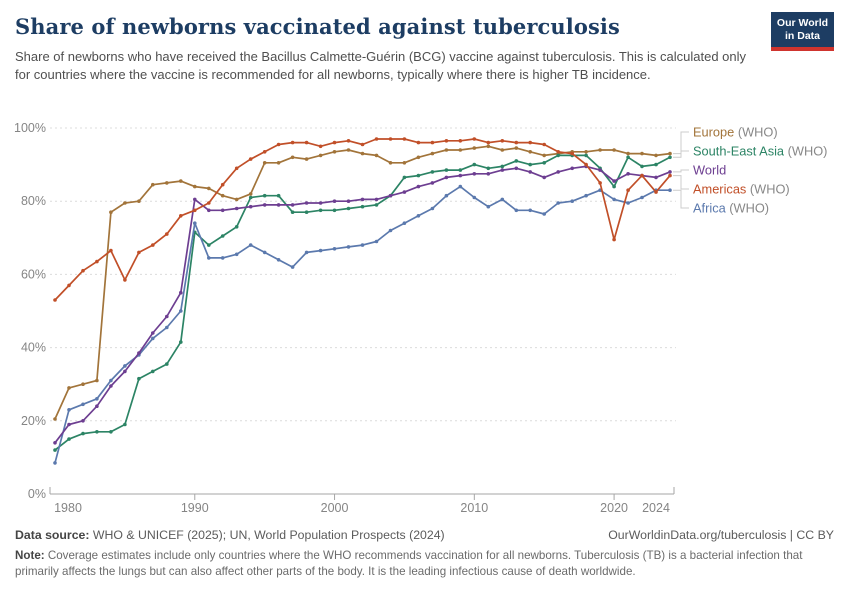  Describe the element at coordinates (721, 535) in the screenshot. I see `citation-link: OurWorldinData.org/tuberculosis | CC BY` at that location.